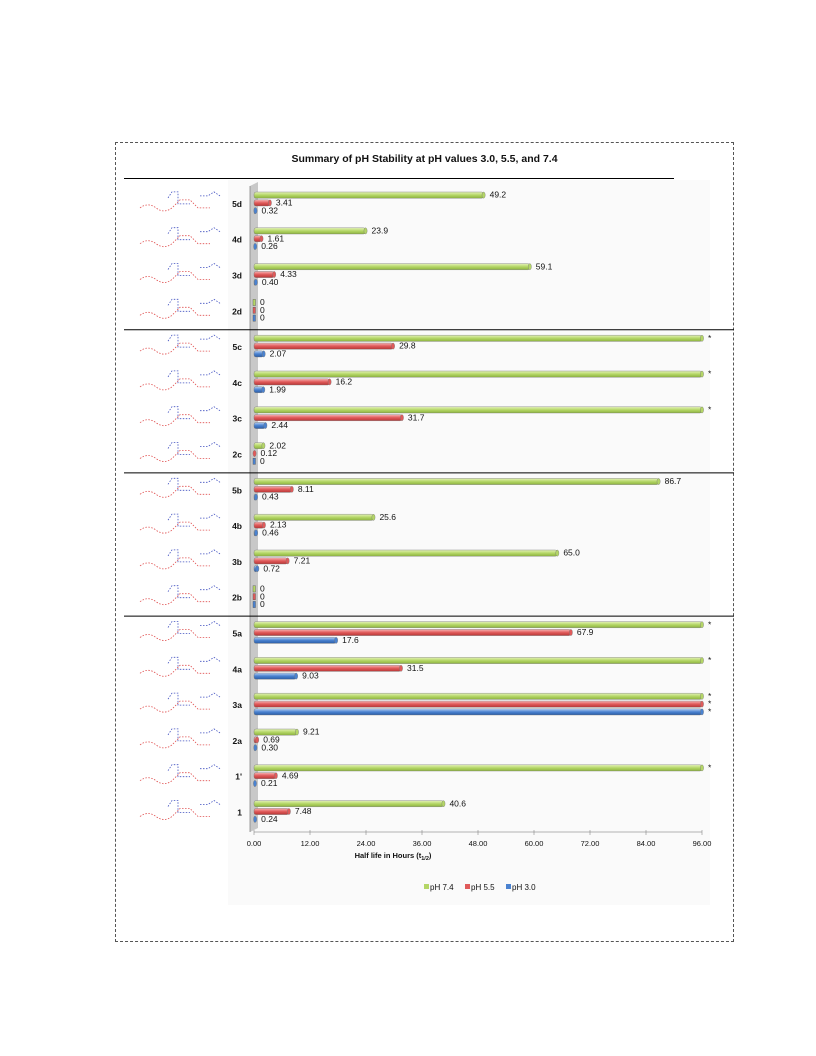  I want to click on data-label: 86.7, so click(673, 481).